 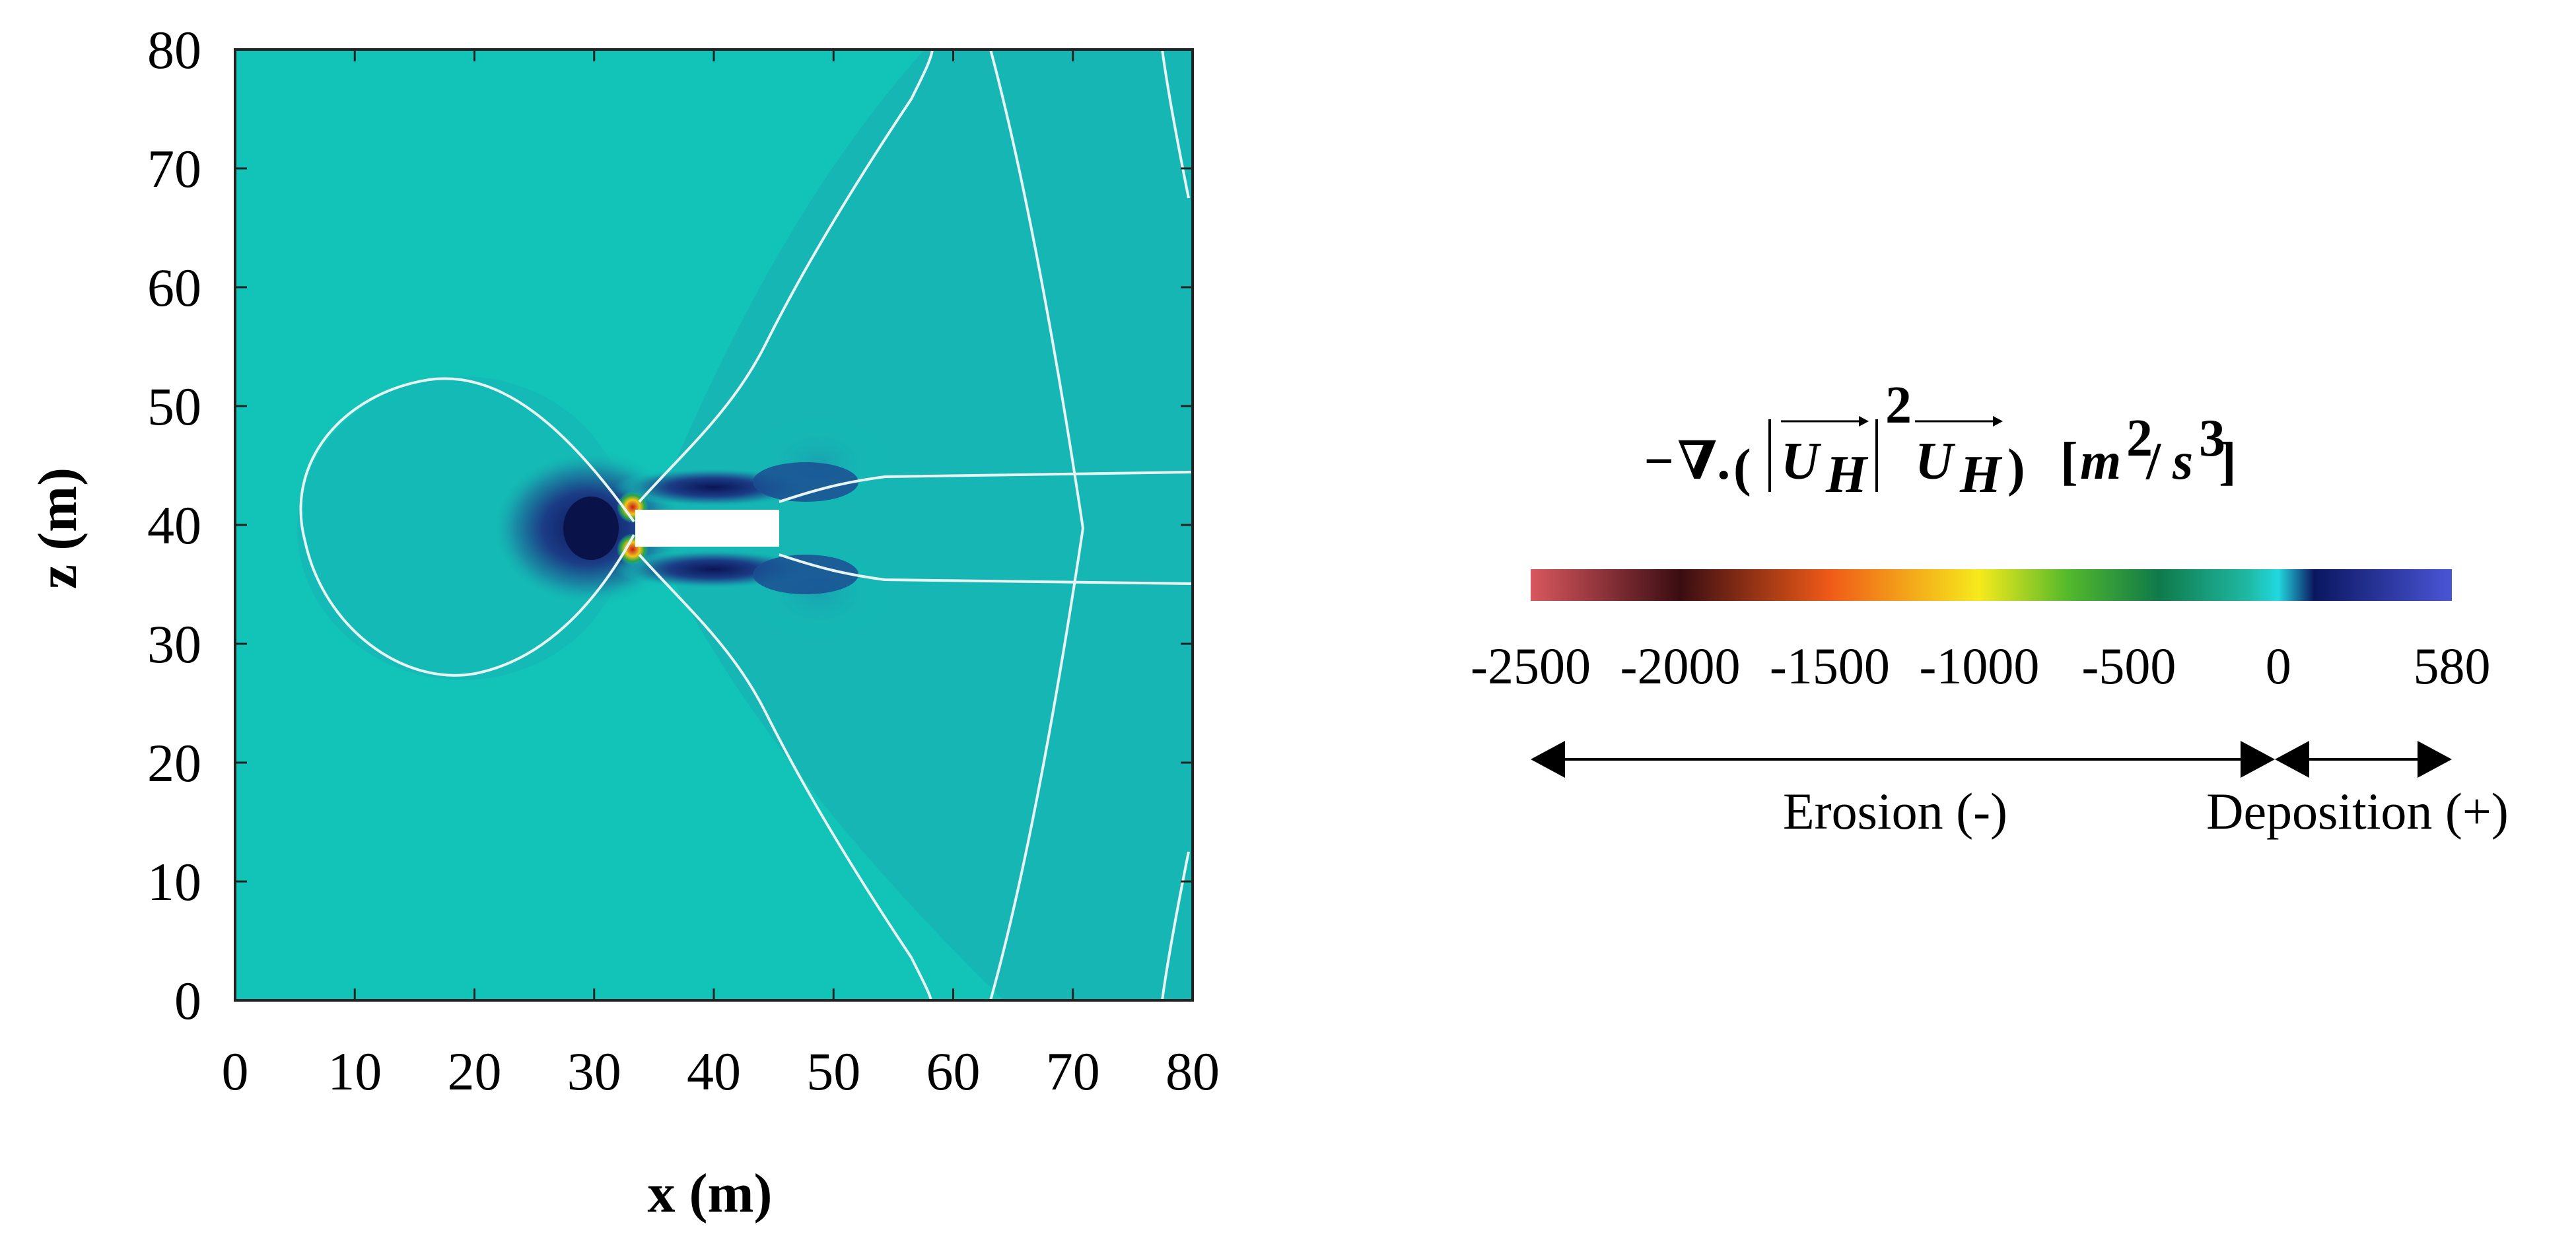 I want to click on colorbar-ticks: -2500 -2000 -1500 -1000 -500 0 580, so click(x=1981, y=666).